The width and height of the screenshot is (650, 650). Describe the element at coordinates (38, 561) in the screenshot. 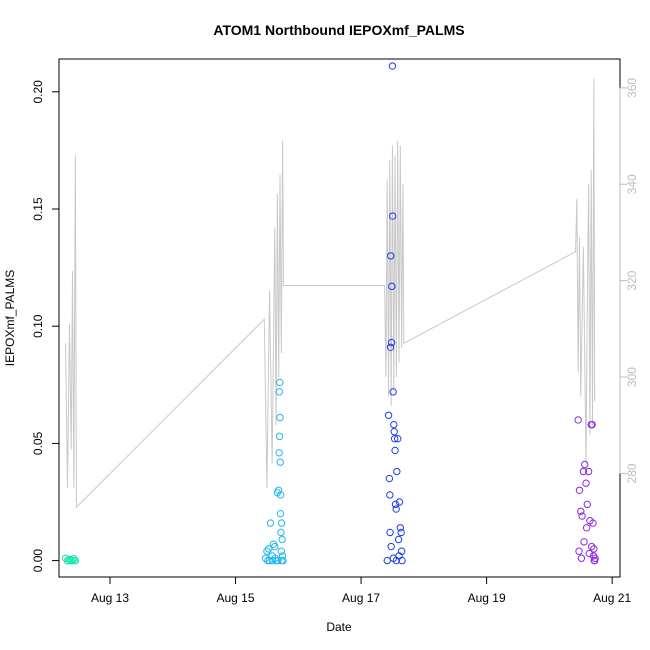

I see `y-tick-label: 0.00` at that location.